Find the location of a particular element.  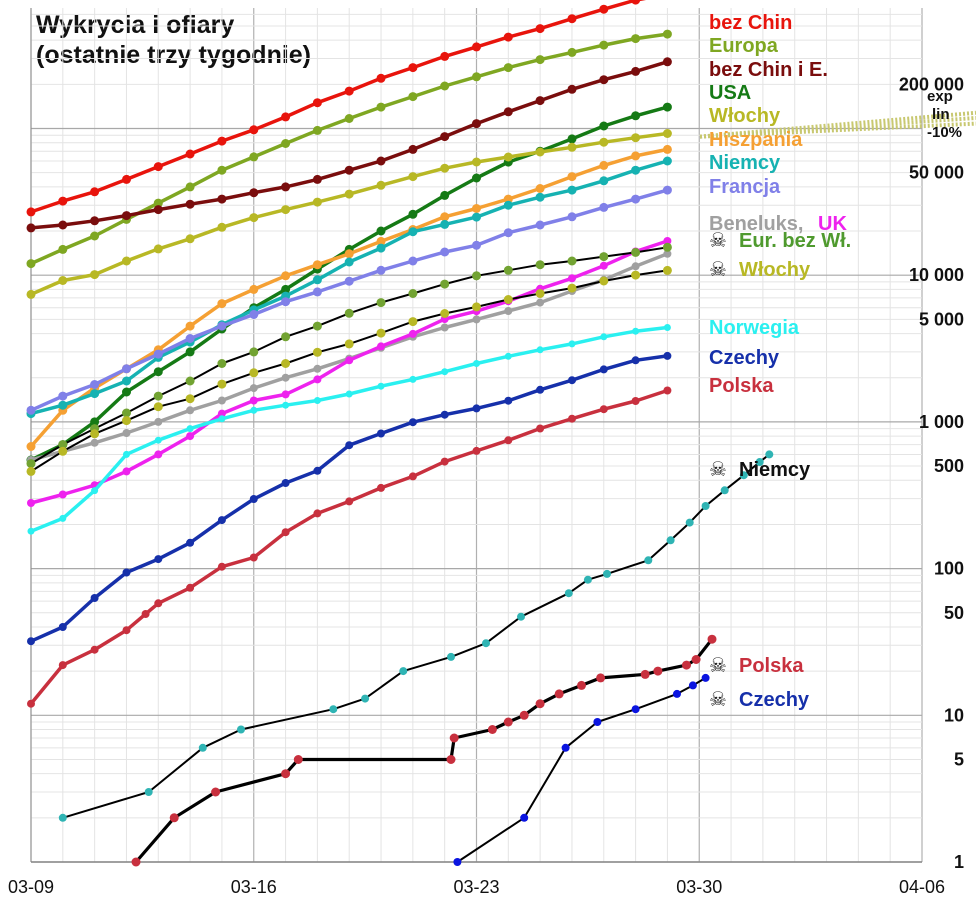

legend-label-polska: Polska is located at coordinates (741, 386).